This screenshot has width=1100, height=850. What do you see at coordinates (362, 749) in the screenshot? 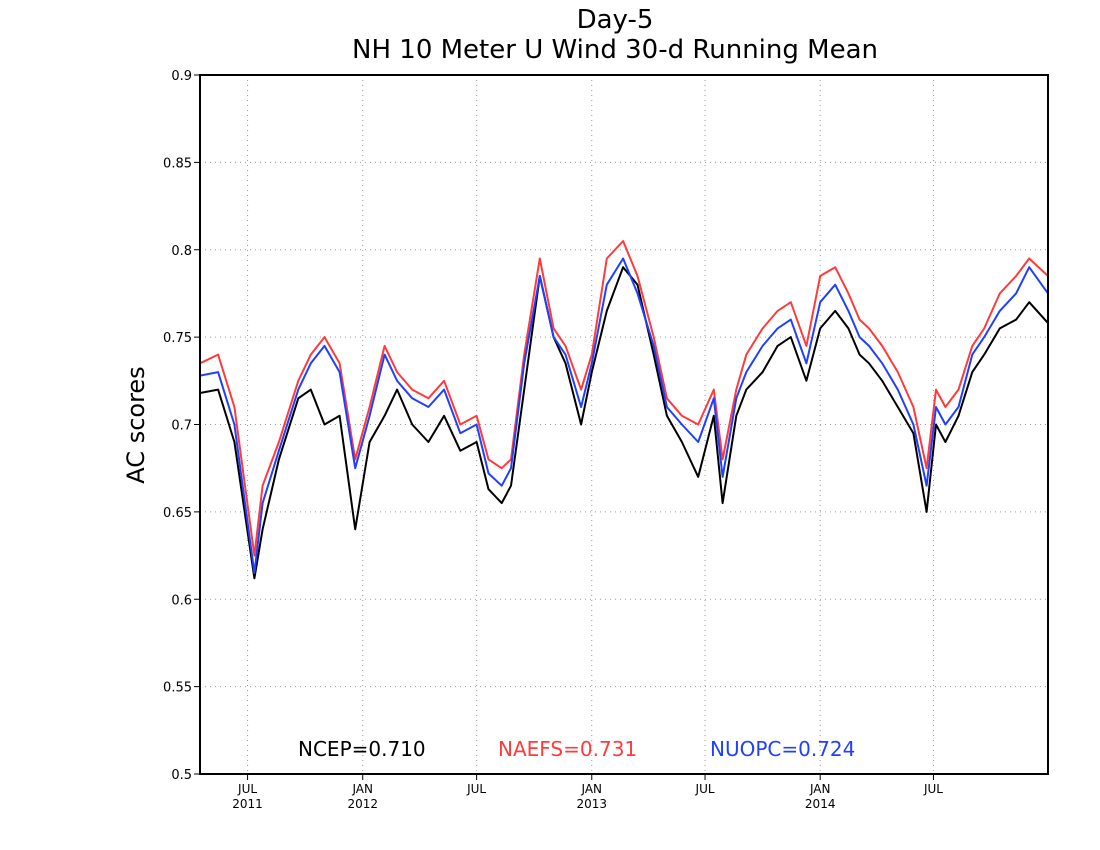
I see `legend-entry-ncep: NCEP=0.710` at bounding box center [362, 749].